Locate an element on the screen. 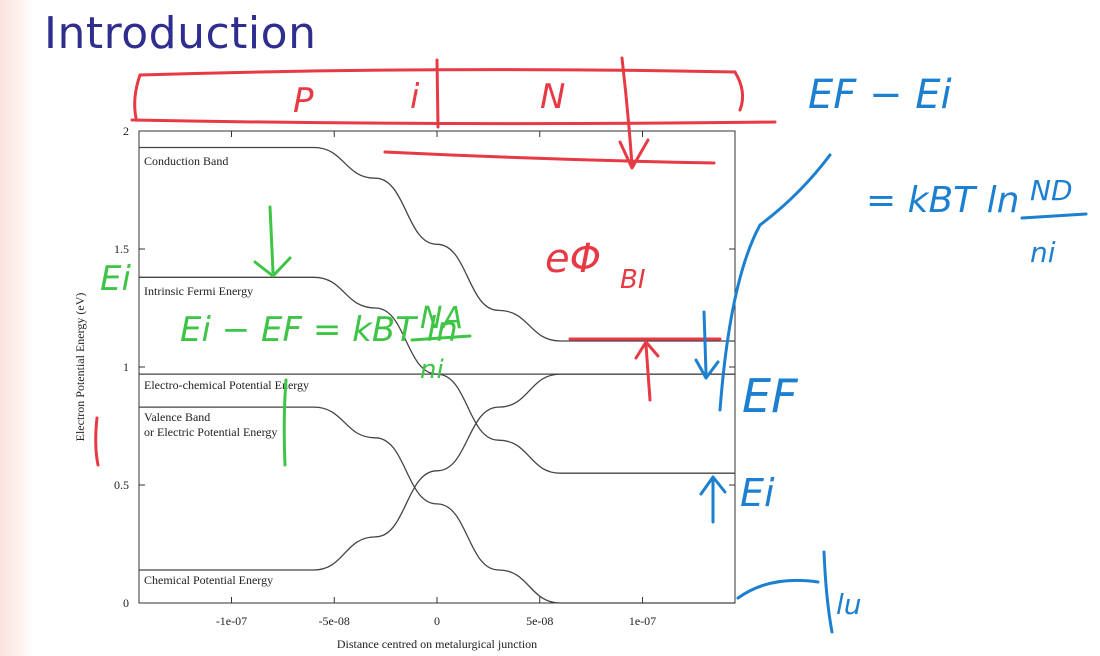  chemical-hook-curve is located at coordinates (778, 589).